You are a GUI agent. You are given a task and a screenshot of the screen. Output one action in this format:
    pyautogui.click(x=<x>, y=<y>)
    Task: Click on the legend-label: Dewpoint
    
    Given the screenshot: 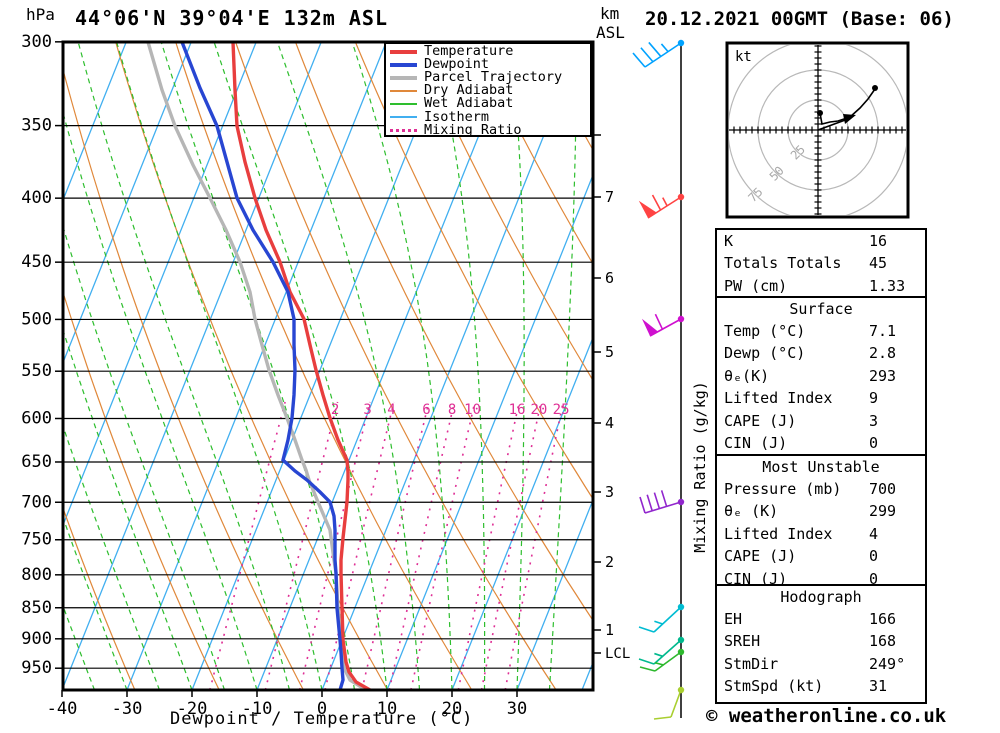 What is the action you would take?
    pyautogui.click(x=457, y=64)
    